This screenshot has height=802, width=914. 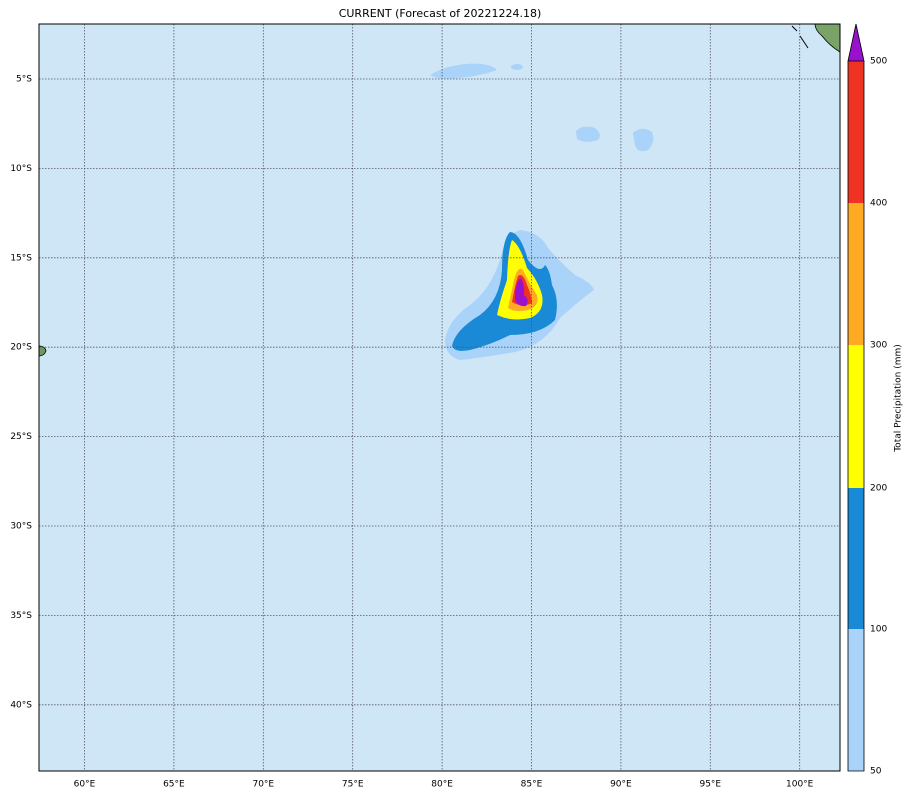 I want to click on lon-label: 95°E, so click(x=710, y=785).